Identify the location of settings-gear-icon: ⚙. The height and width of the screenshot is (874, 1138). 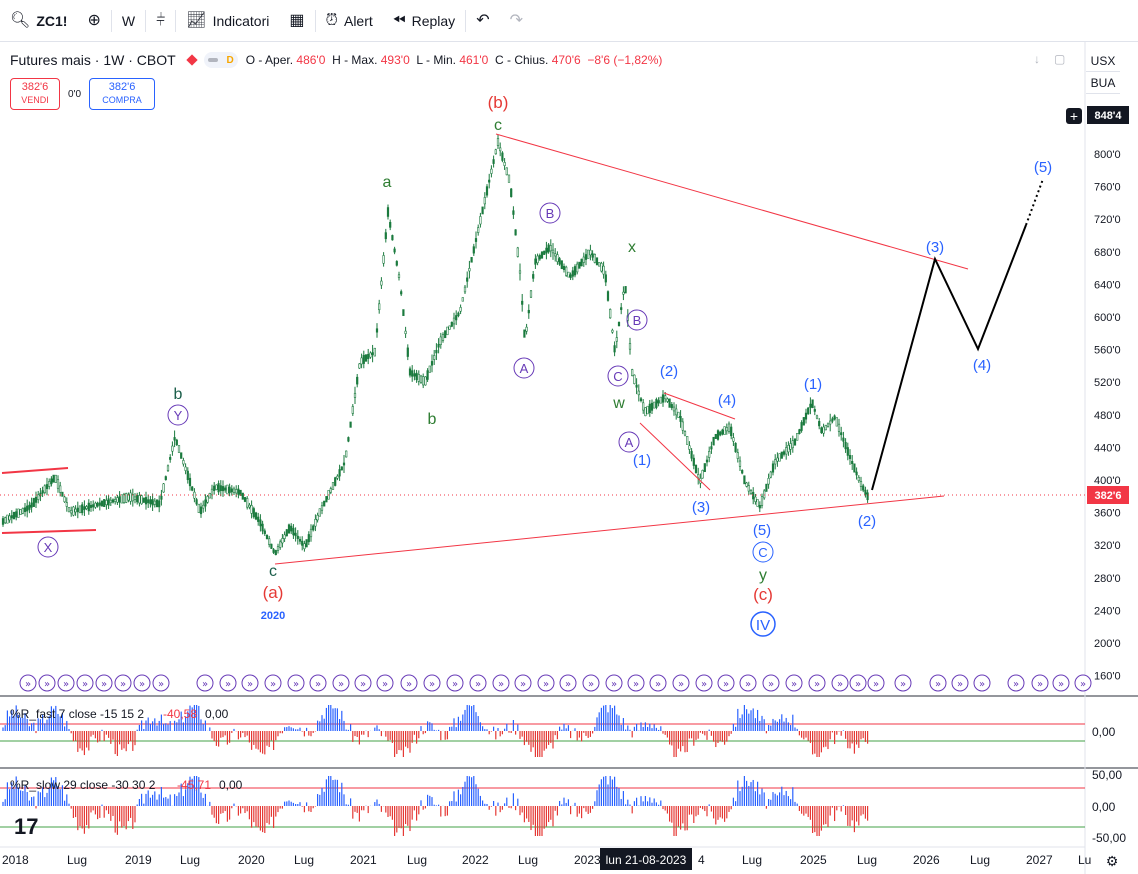
(1112, 862).